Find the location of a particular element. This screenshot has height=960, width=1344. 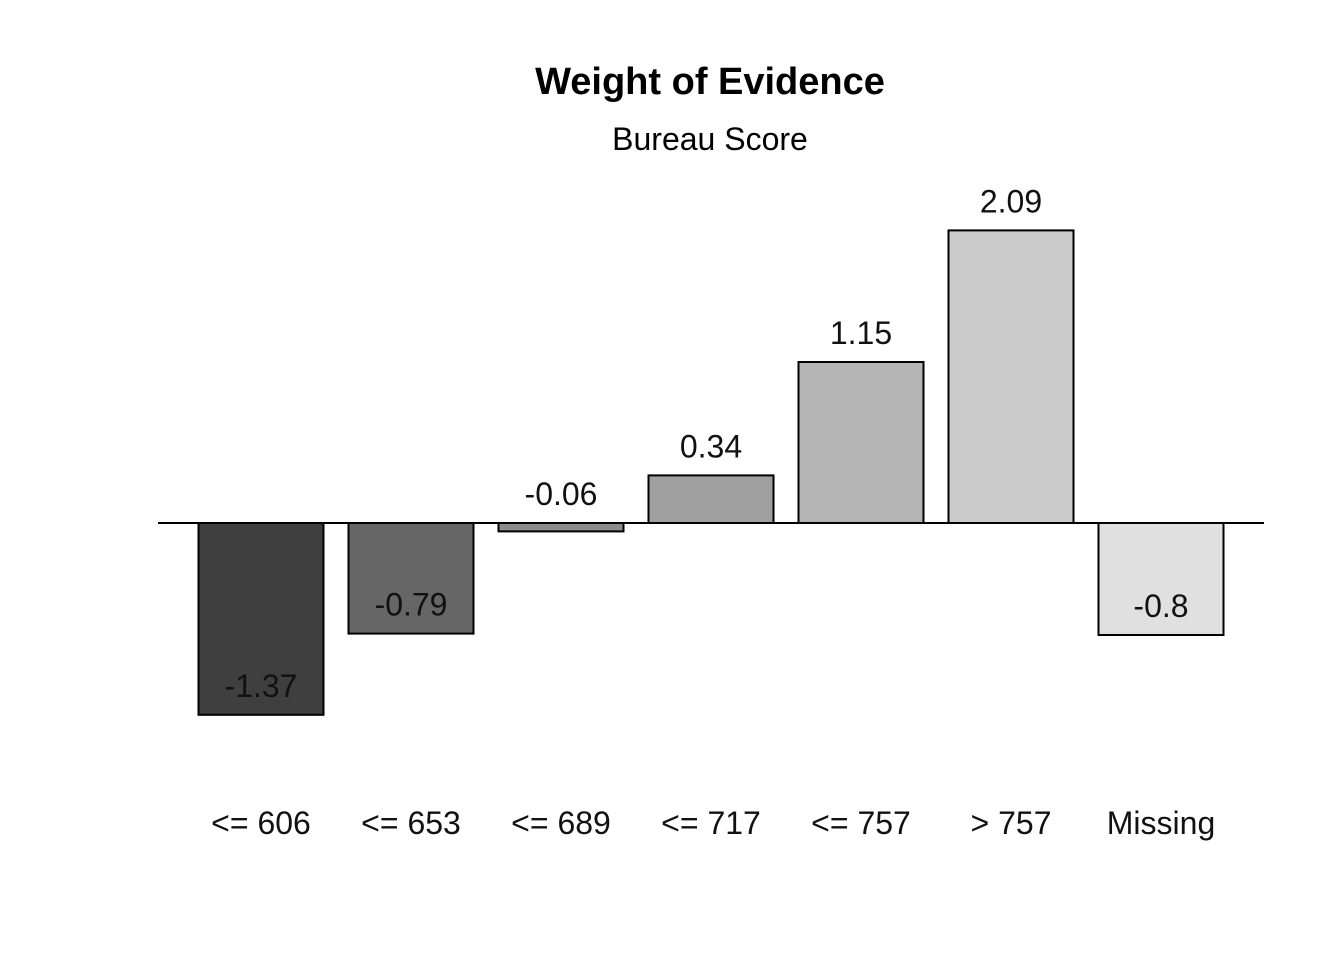

value-label-0: -1.37 is located at coordinates (261, 686).